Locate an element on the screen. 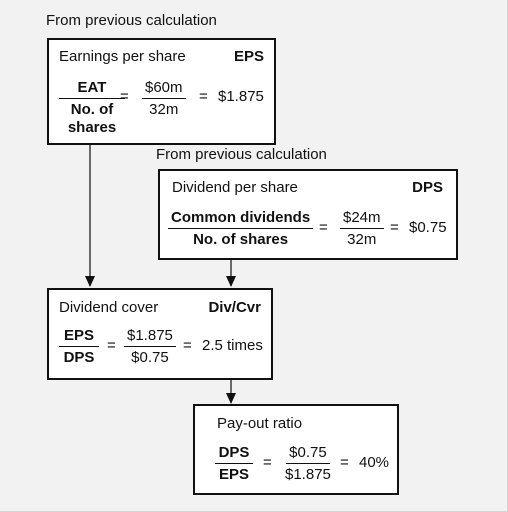 The image size is (508, 512). cover-value-numerator: $1.875 is located at coordinates (150, 337).